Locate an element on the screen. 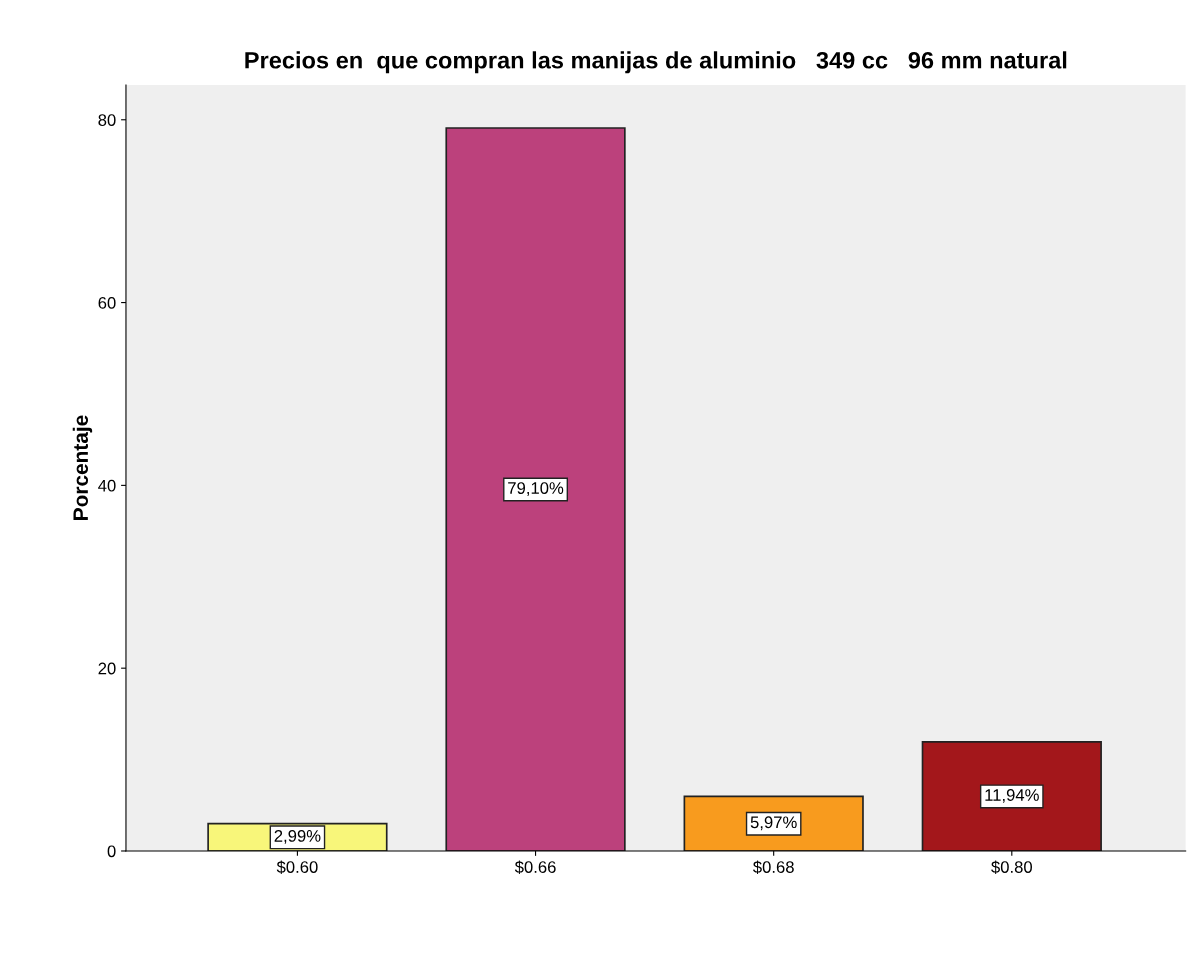 The height and width of the screenshot is (962, 1194). data-label: 2,99% is located at coordinates (297, 836).